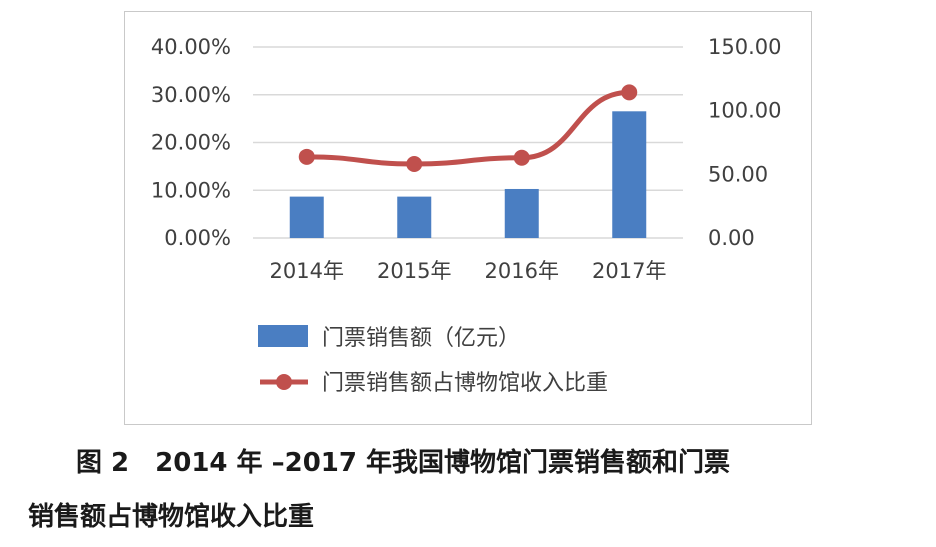  I want to click on legend-line-marker, so click(284, 382).